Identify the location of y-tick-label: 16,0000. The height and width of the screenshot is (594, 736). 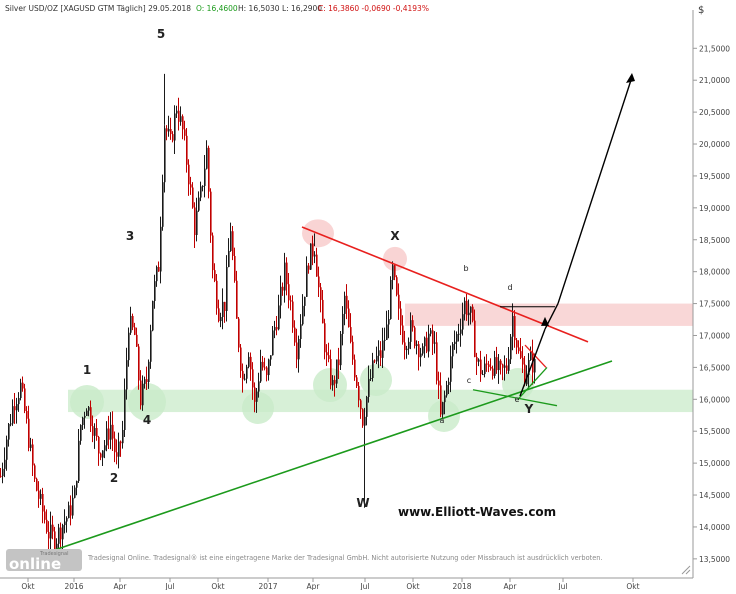
(714, 399).